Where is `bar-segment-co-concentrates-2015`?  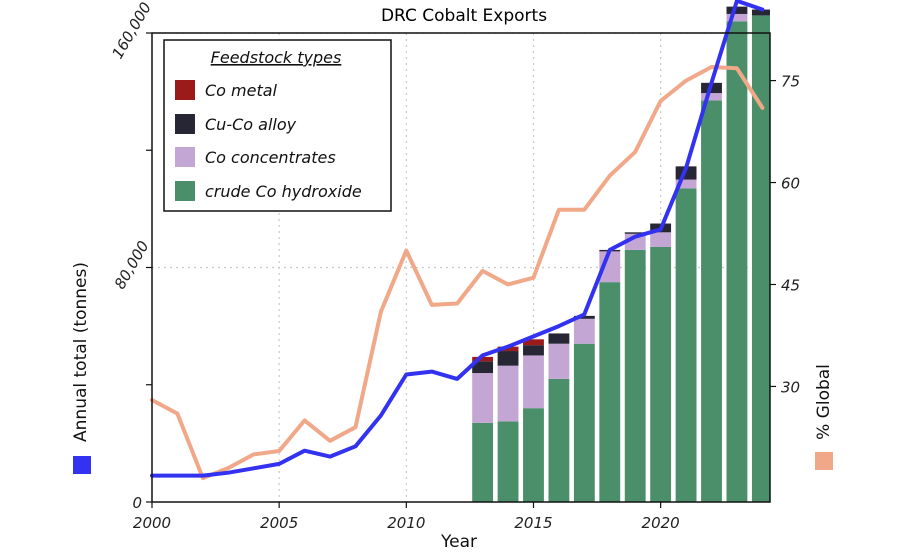
bar-segment-co-concentrates-2015 is located at coordinates (533, 382).